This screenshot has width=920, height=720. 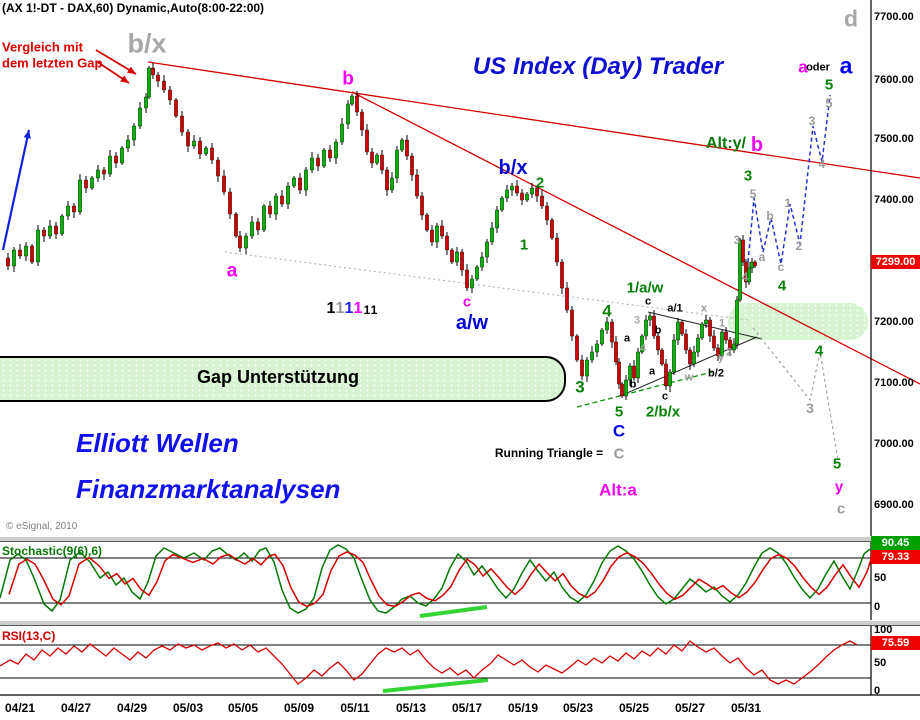 What do you see at coordinates (644, 389) in the screenshot?
I see `triangle-green-dashed-line` at bounding box center [644, 389].